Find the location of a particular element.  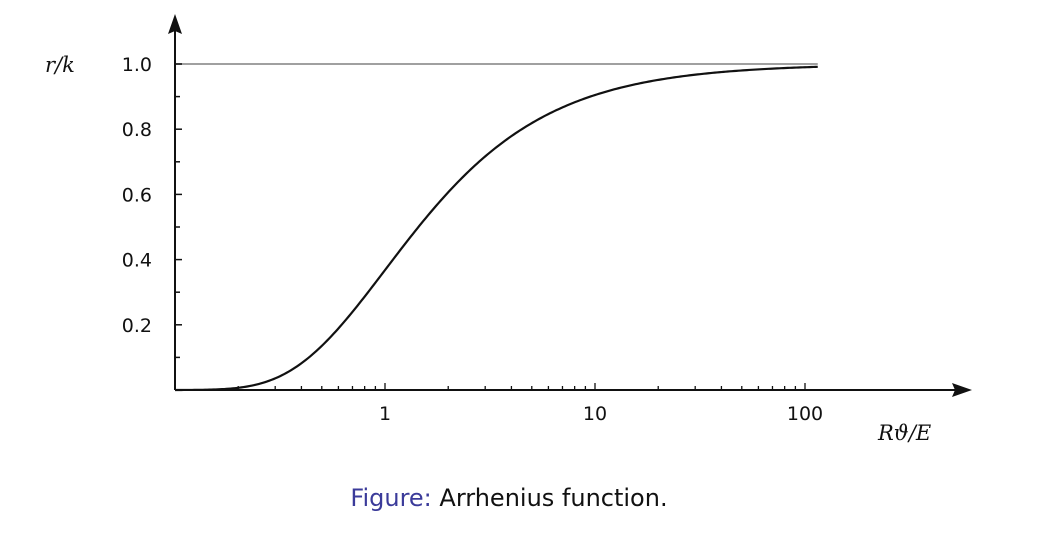

y-tick-label: 0.4 is located at coordinates (137, 261).